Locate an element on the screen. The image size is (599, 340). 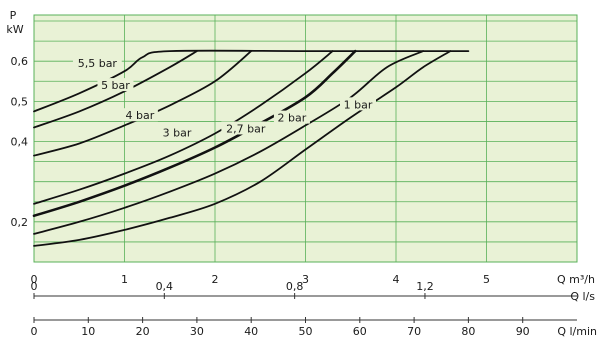
x-tick-label-m3h: 4 is located at coordinates (396, 279).